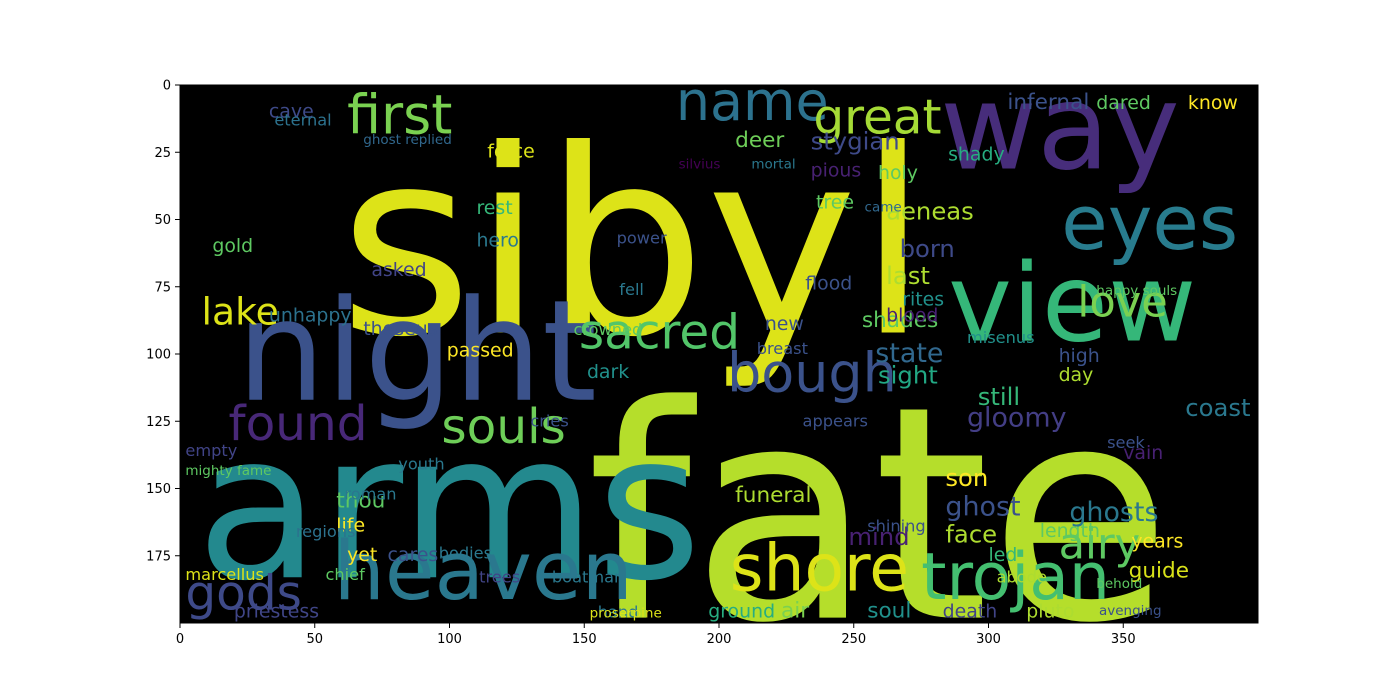  I want to click on x-tick-label: 350, so click(1123, 639).